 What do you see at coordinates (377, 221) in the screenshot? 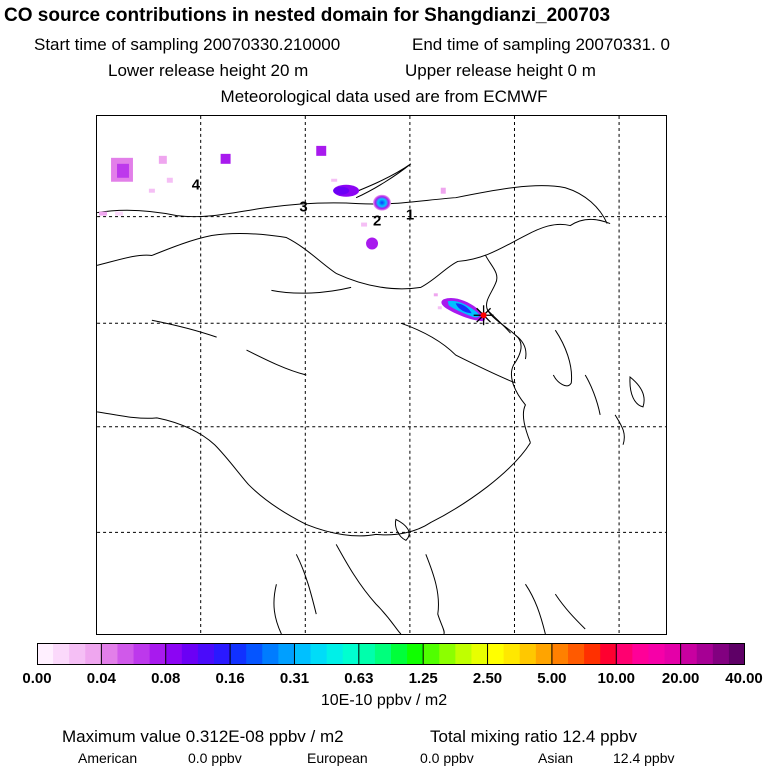
I see `region-label-2: 2` at bounding box center [377, 221].